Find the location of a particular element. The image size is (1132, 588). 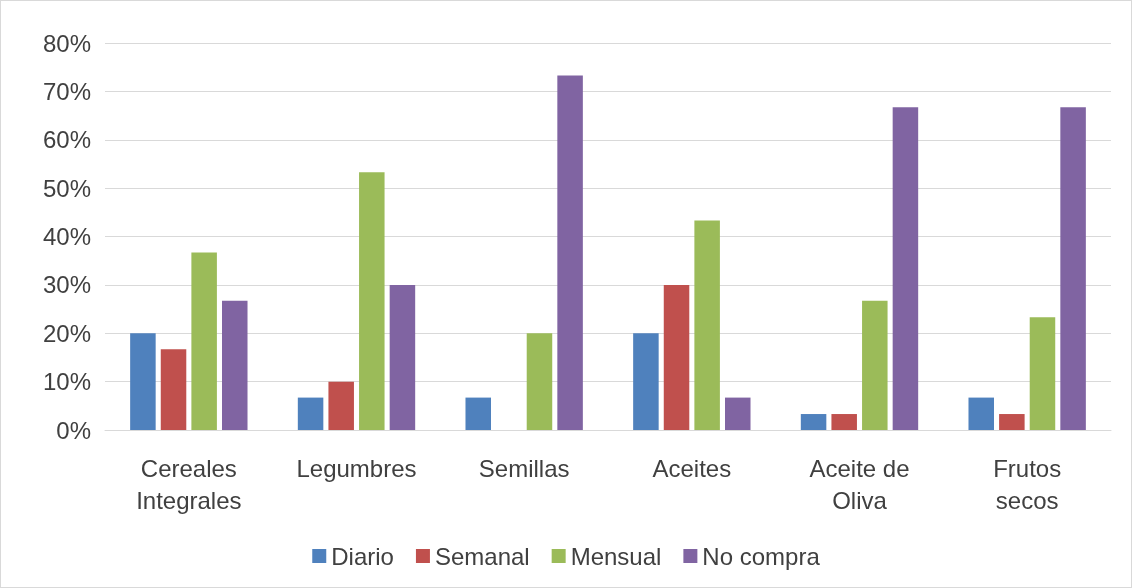

y-tick-label: 40% is located at coordinates (66, 236).